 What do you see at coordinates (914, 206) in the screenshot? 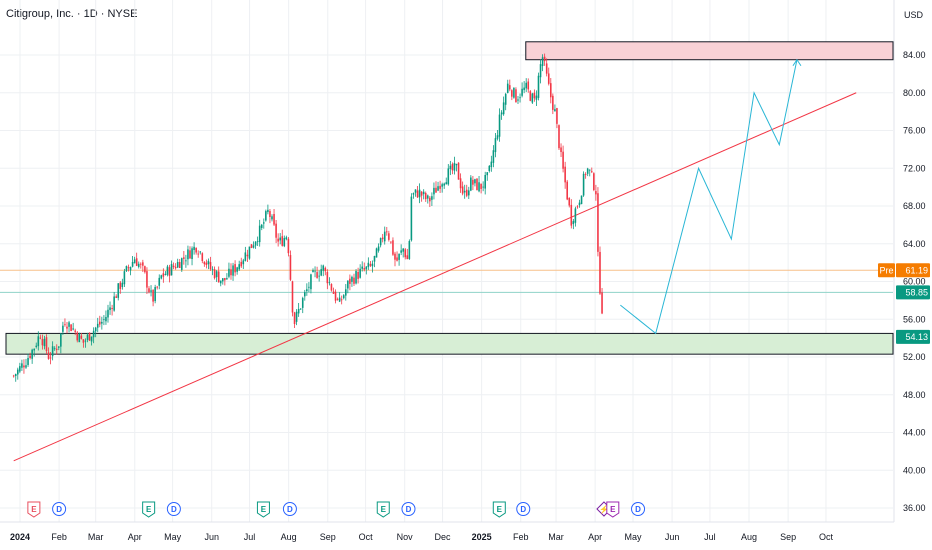
I see `y-tick-label: 68.00` at bounding box center [914, 206].